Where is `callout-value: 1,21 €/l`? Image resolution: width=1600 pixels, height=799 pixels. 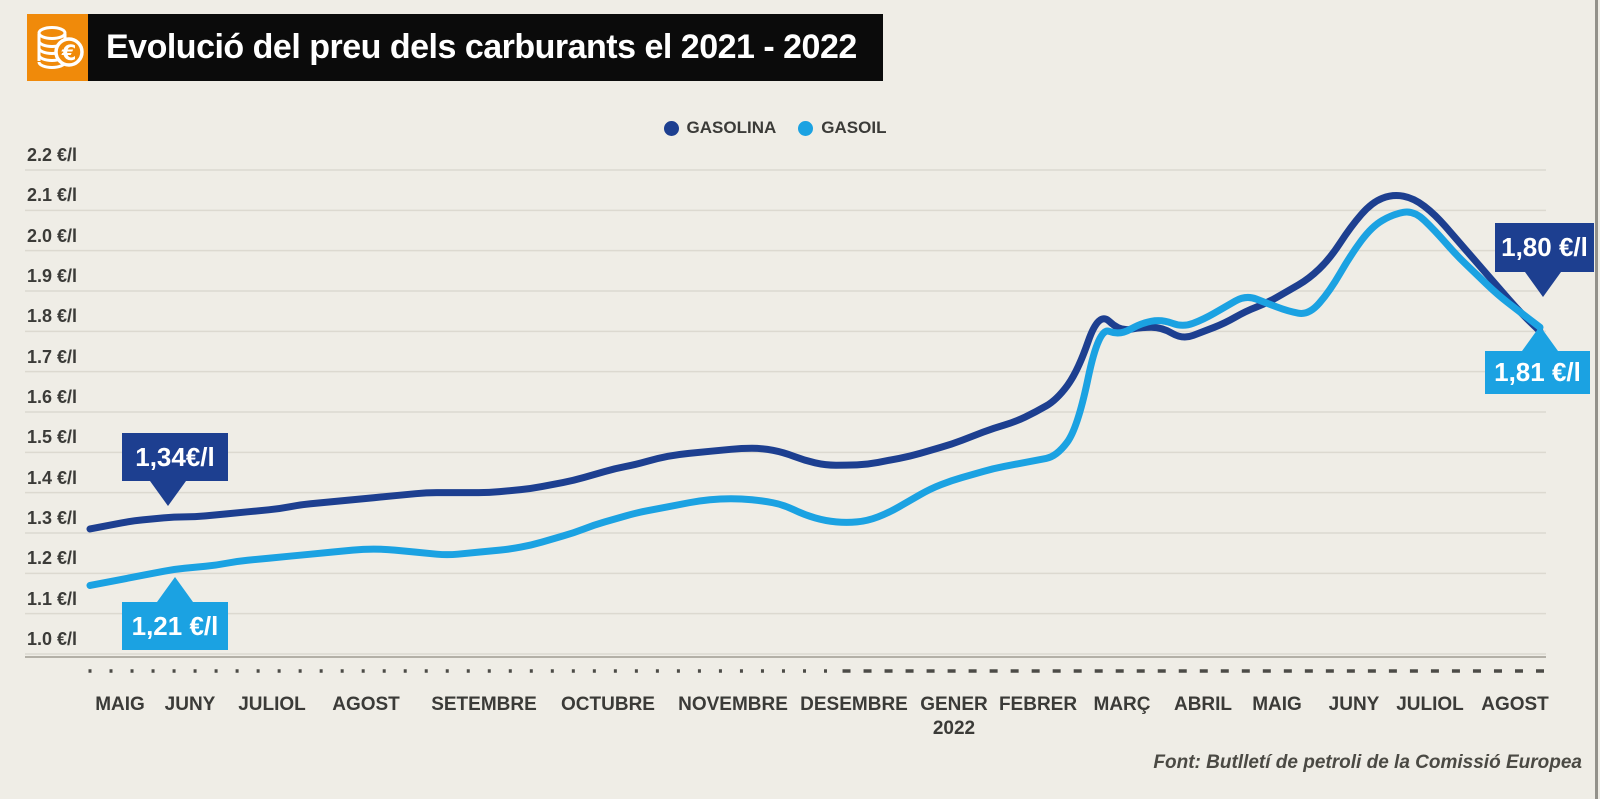
callout-value: 1,21 €/l is located at coordinates (175, 625).